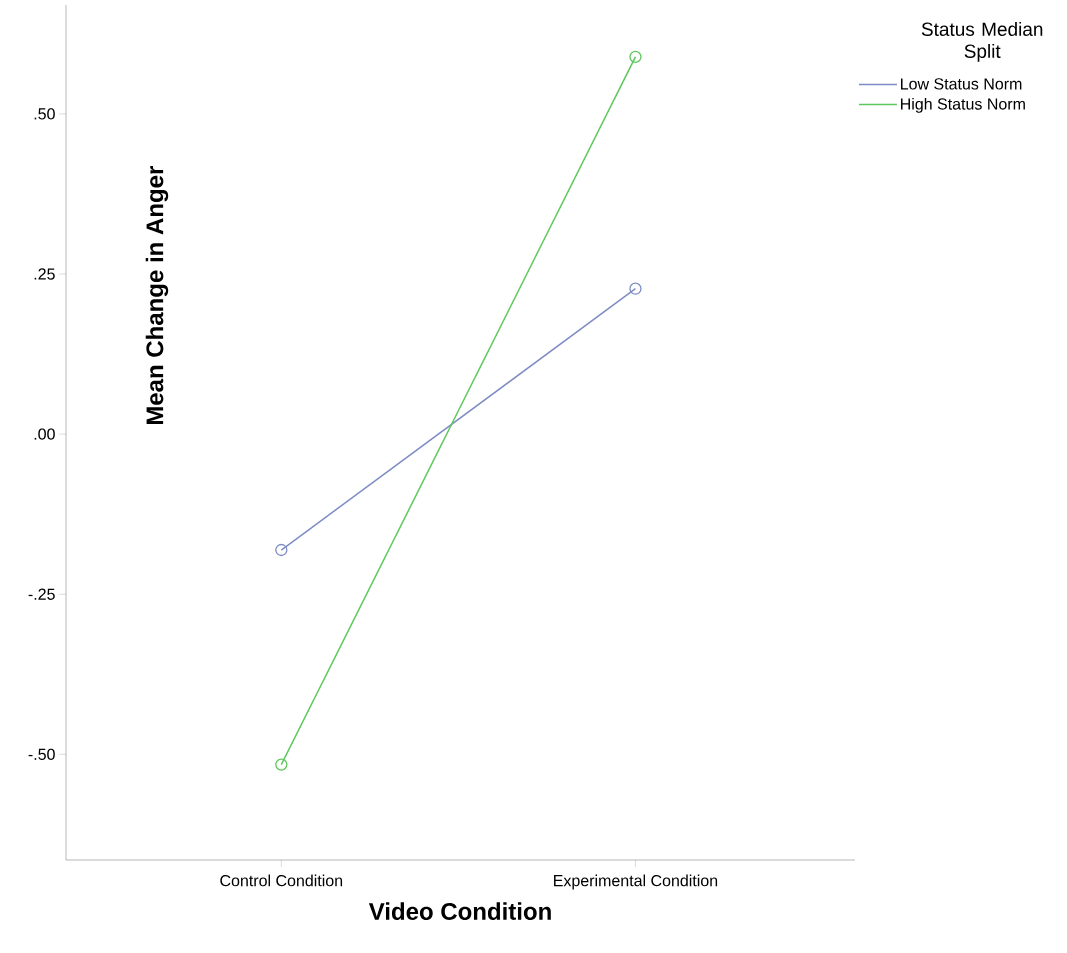 Image resolution: width=1067 pixels, height=953 pixels. What do you see at coordinates (44, 434) in the screenshot?
I see `y-tick-label: .00` at bounding box center [44, 434].